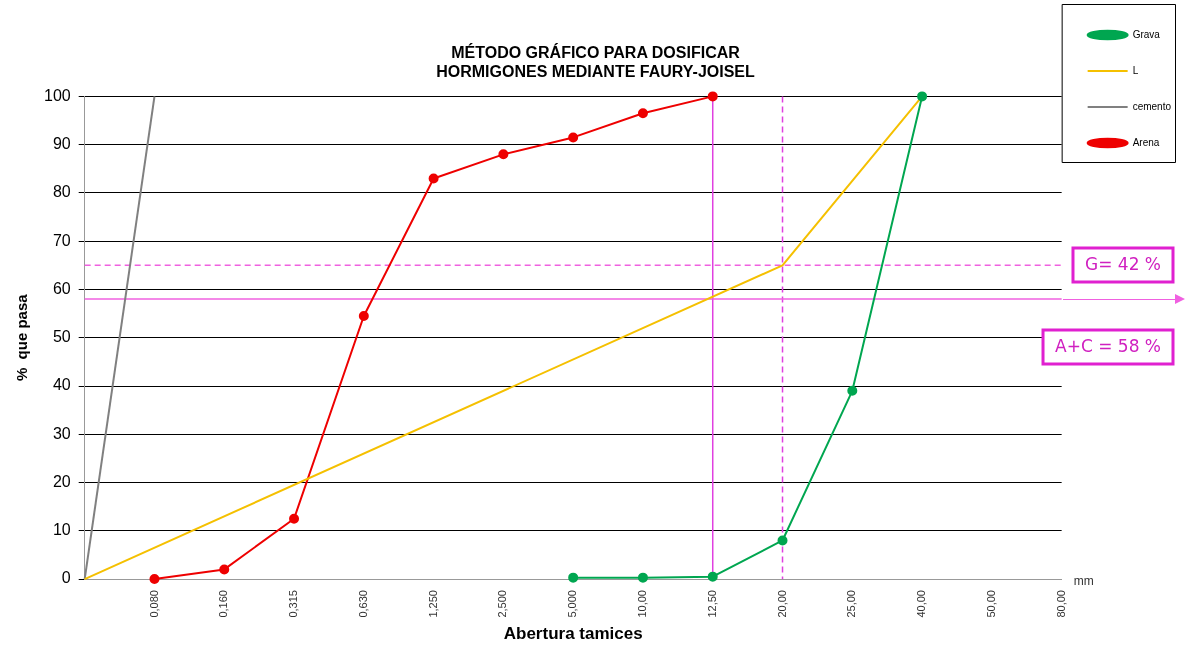  Describe the element at coordinates (223, 604) in the screenshot. I see `x-tick-label: 0,160` at that location.